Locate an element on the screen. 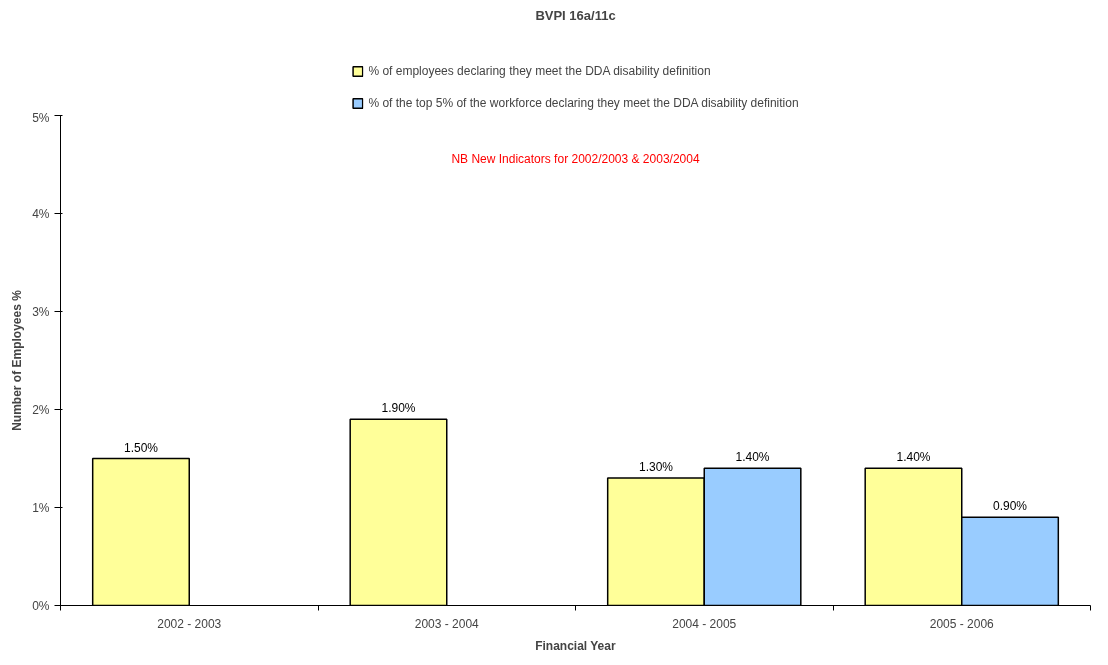 This screenshot has height=665, width=1108. x-tick-label: 2004 - 2005 is located at coordinates (704, 623).